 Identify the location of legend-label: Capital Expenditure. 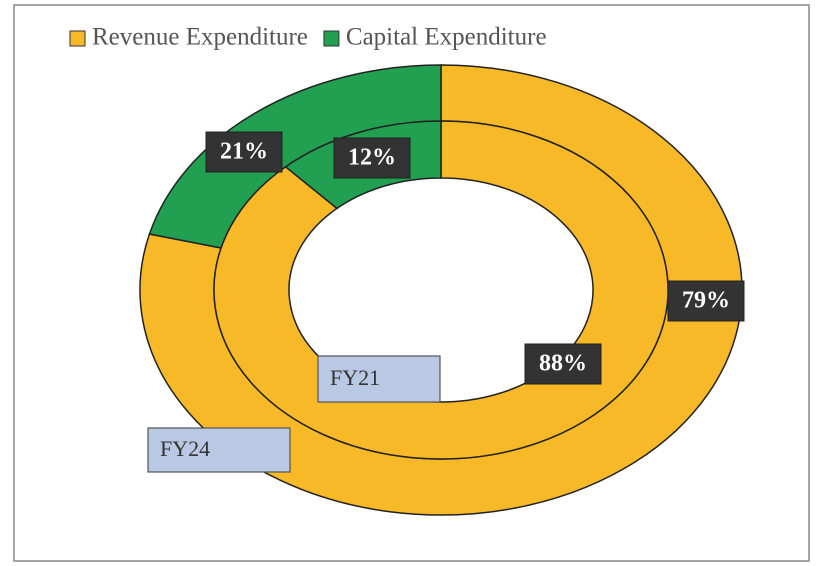
(446, 37).